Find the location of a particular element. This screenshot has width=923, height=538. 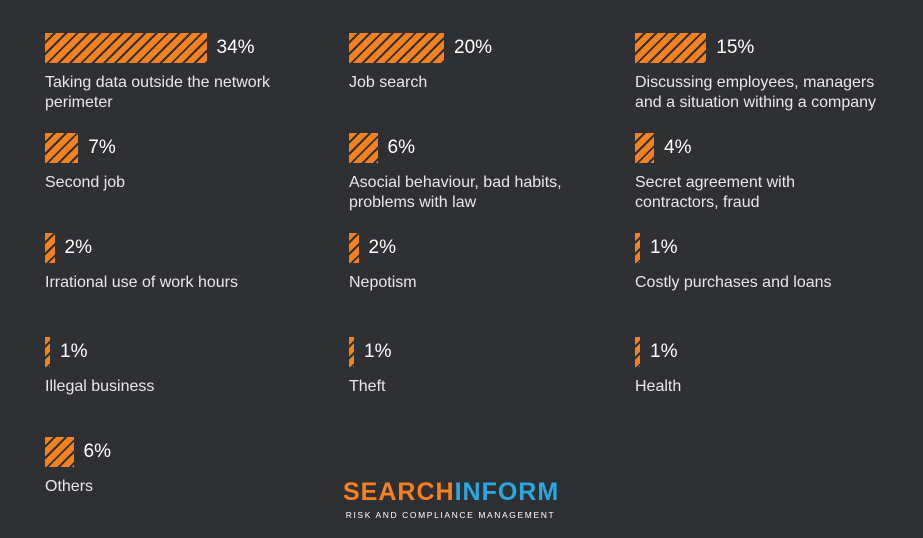

category-label: Costly purchases and loans is located at coordinates (733, 283).